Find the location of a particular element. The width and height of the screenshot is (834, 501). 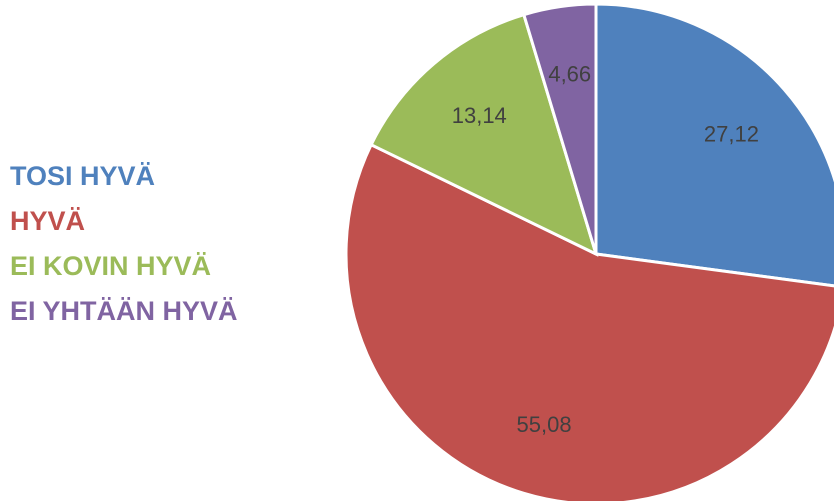

legend-entry: HYVÄ is located at coordinates (47, 221).